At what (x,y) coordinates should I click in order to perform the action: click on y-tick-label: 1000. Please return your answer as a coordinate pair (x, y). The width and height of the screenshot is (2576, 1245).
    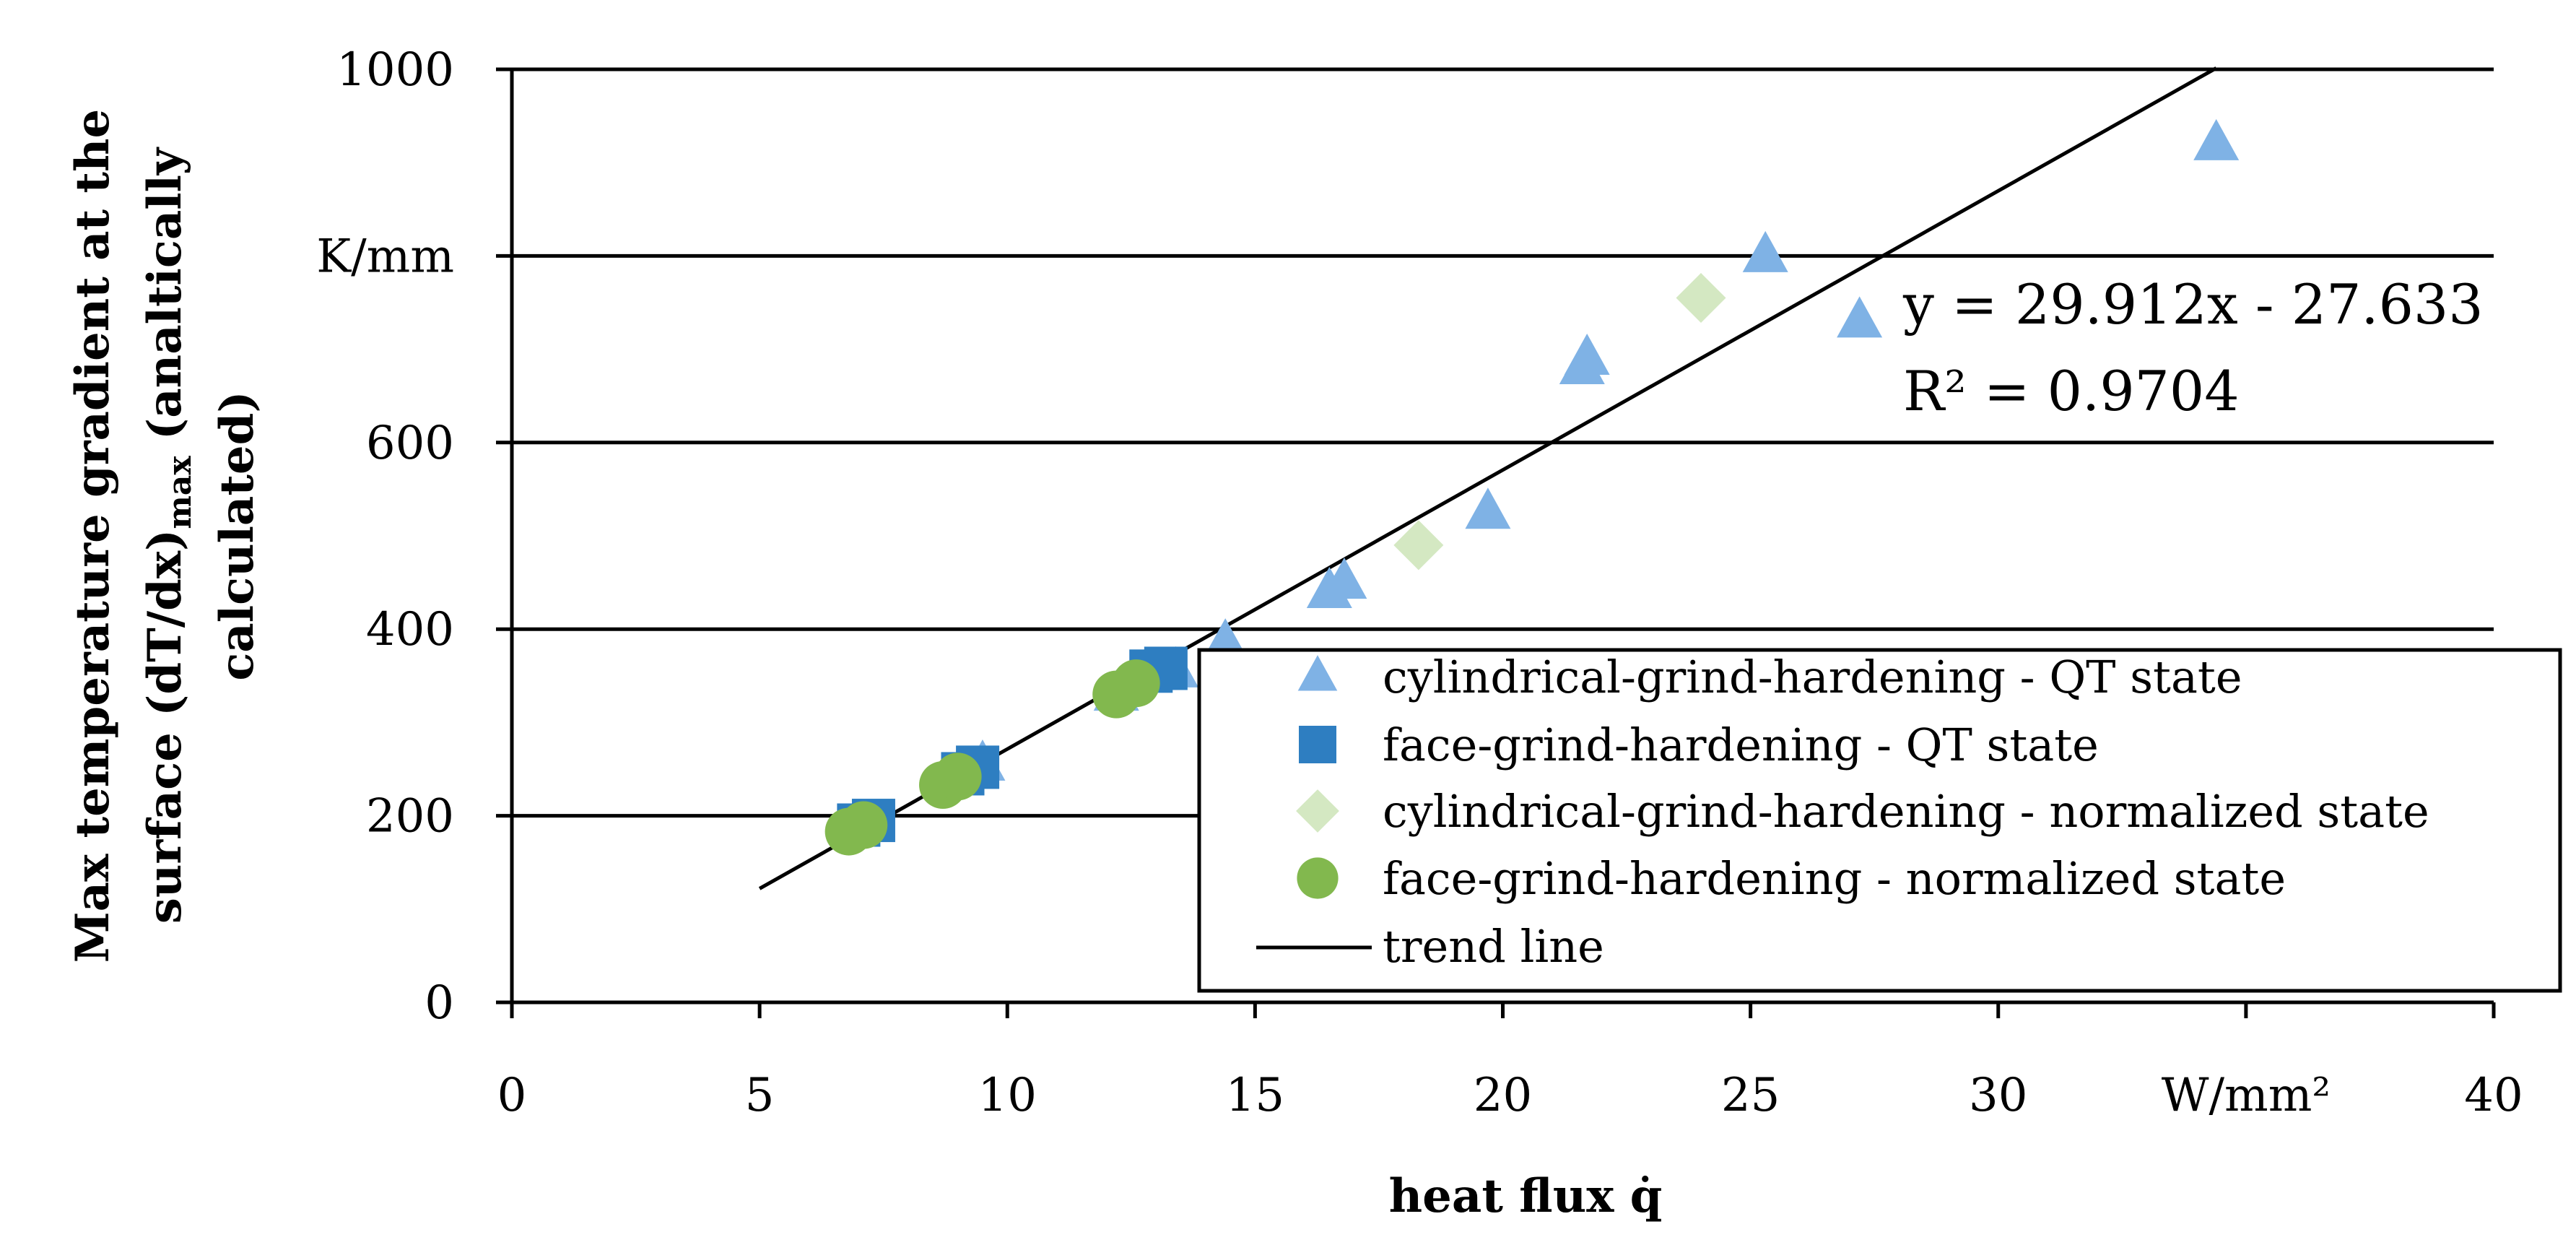
    Looking at the image, I should click on (395, 70).